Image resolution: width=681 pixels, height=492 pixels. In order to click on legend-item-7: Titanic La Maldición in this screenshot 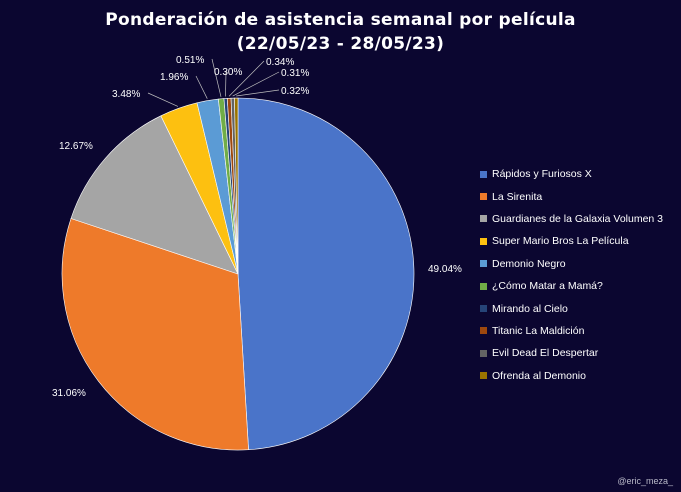, I will do `click(571, 331)`.